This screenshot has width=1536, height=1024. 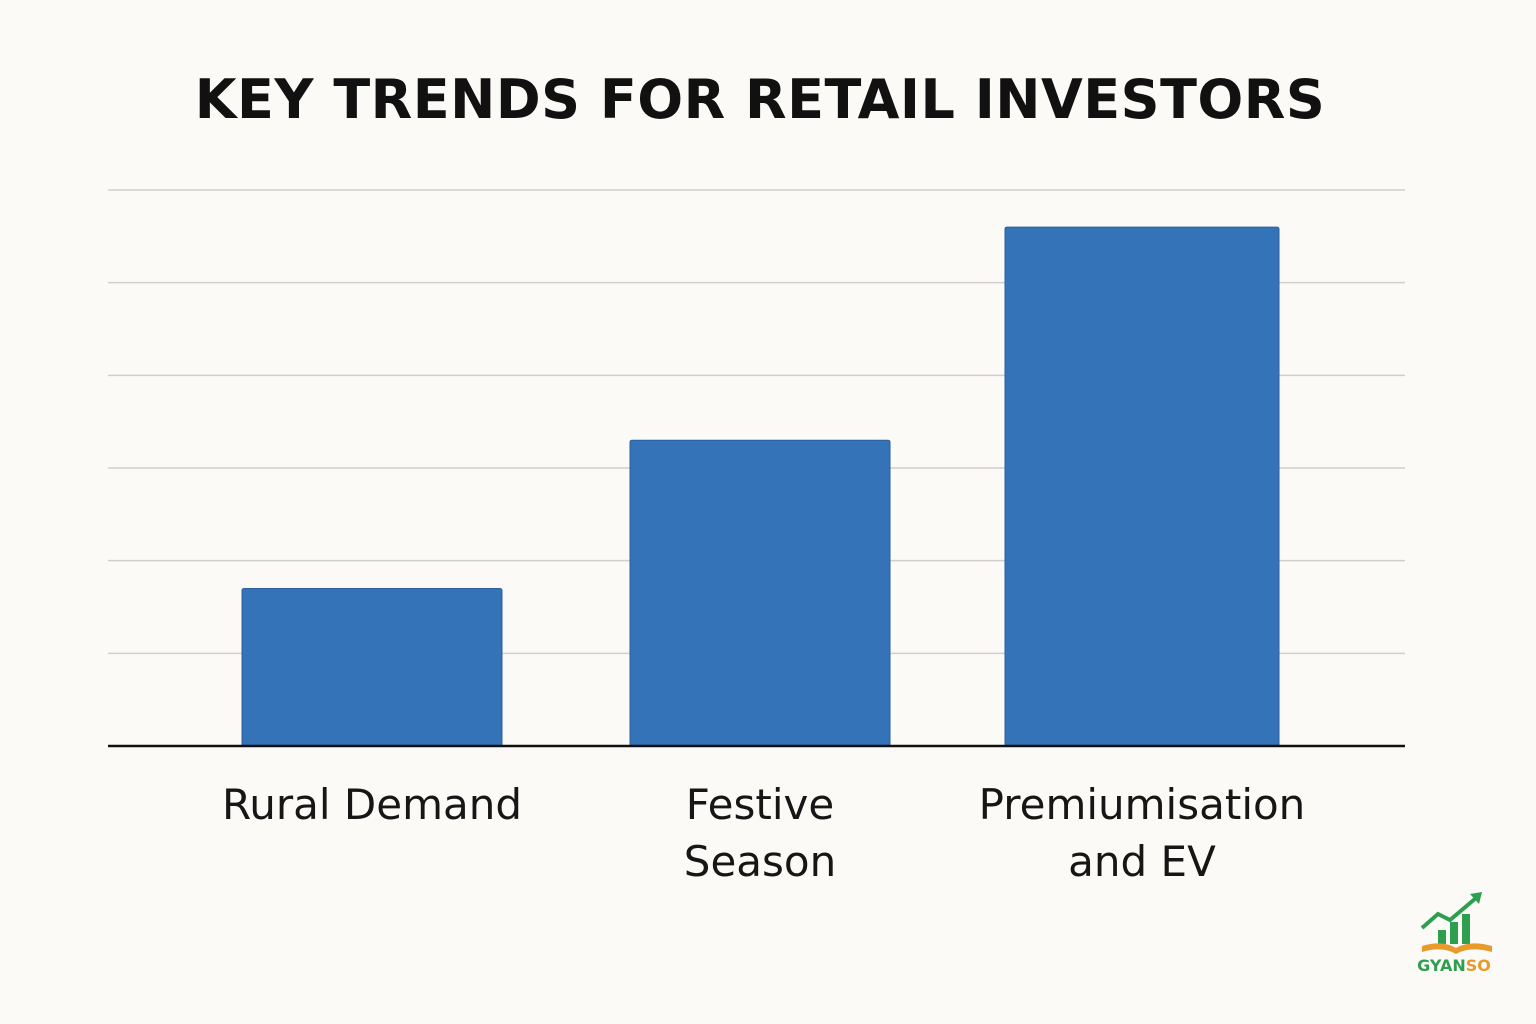 I want to click on logo-wordmark: GYANSO, so click(x=1454, y=965).